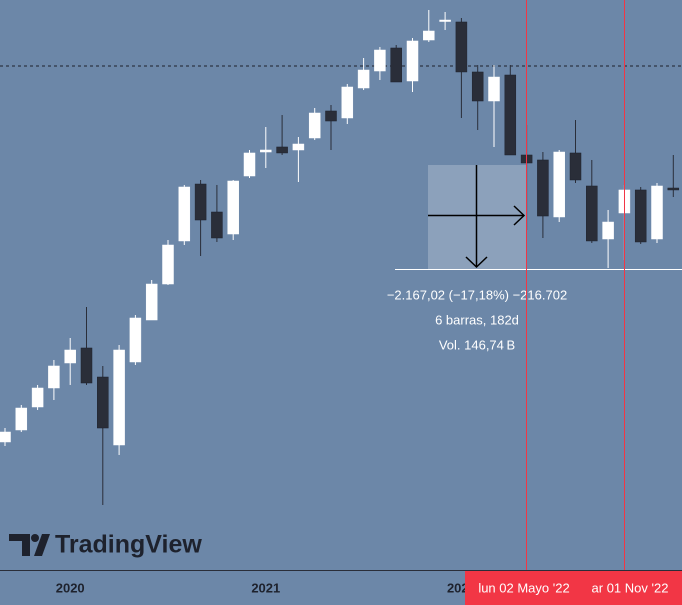  I want to click on x-tick-label: 2021, so click(265, 587).